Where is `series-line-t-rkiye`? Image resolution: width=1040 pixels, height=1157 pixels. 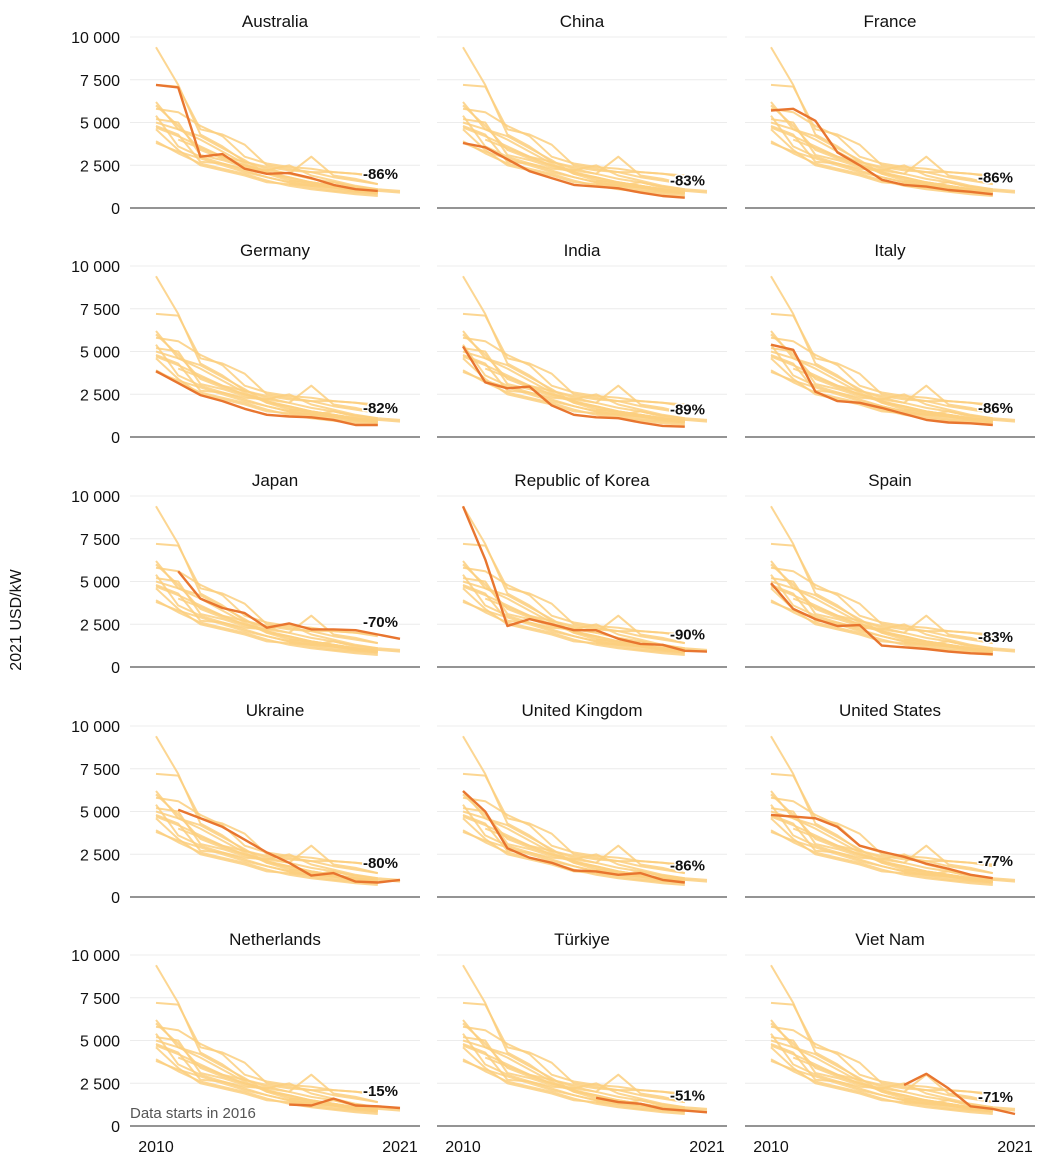 series-line-t-rkiye is located at coordinates (651, 1105).